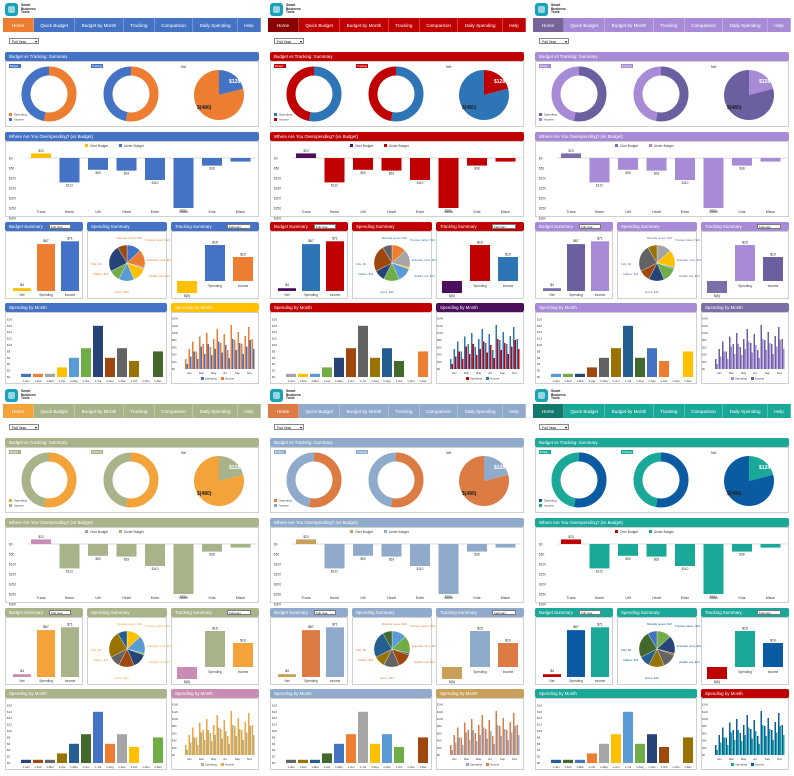 Image resolution: width=794 pixels, height=776 pixels. What do you see at coordinates (375, 367) in the screenshot?
I see `month-bar` at bounding box center [375, 367].